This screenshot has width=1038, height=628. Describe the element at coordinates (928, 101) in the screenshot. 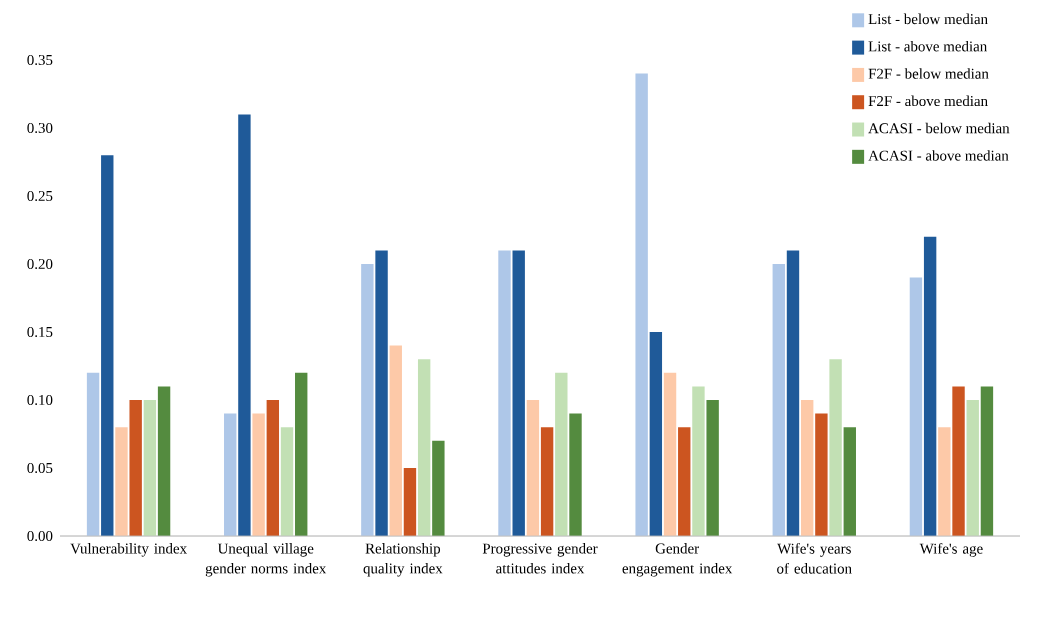

I see `legend-label: F2F - above median` at that location.